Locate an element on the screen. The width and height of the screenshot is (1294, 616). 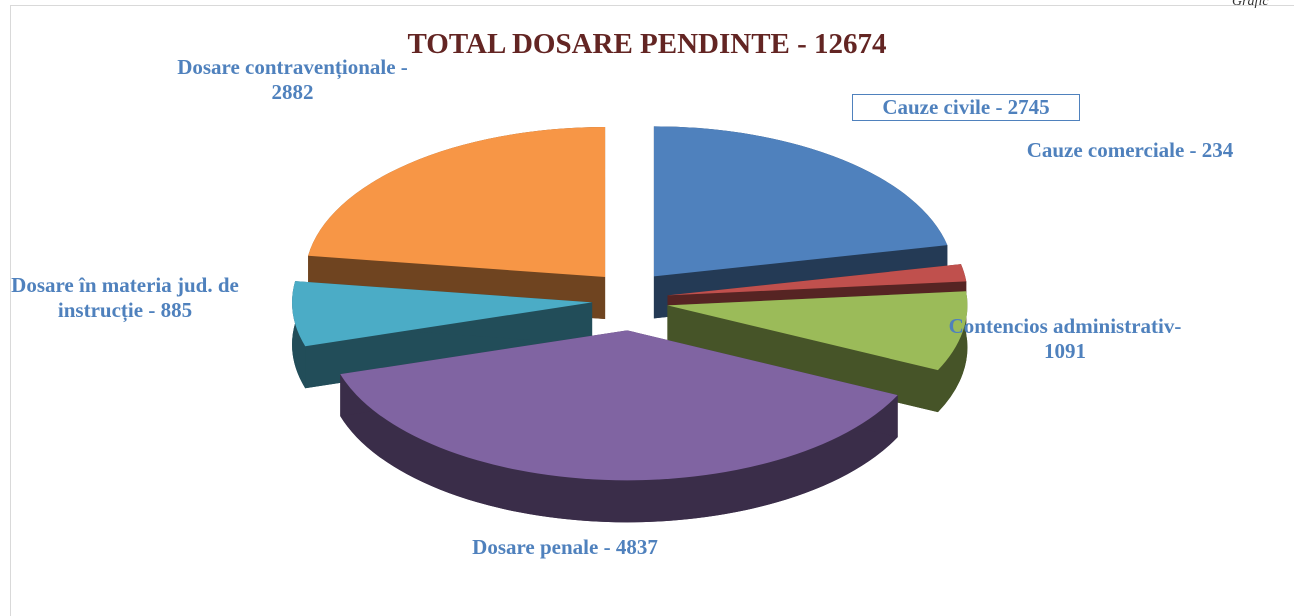
slice-wall is located at coordinates (802, 359).